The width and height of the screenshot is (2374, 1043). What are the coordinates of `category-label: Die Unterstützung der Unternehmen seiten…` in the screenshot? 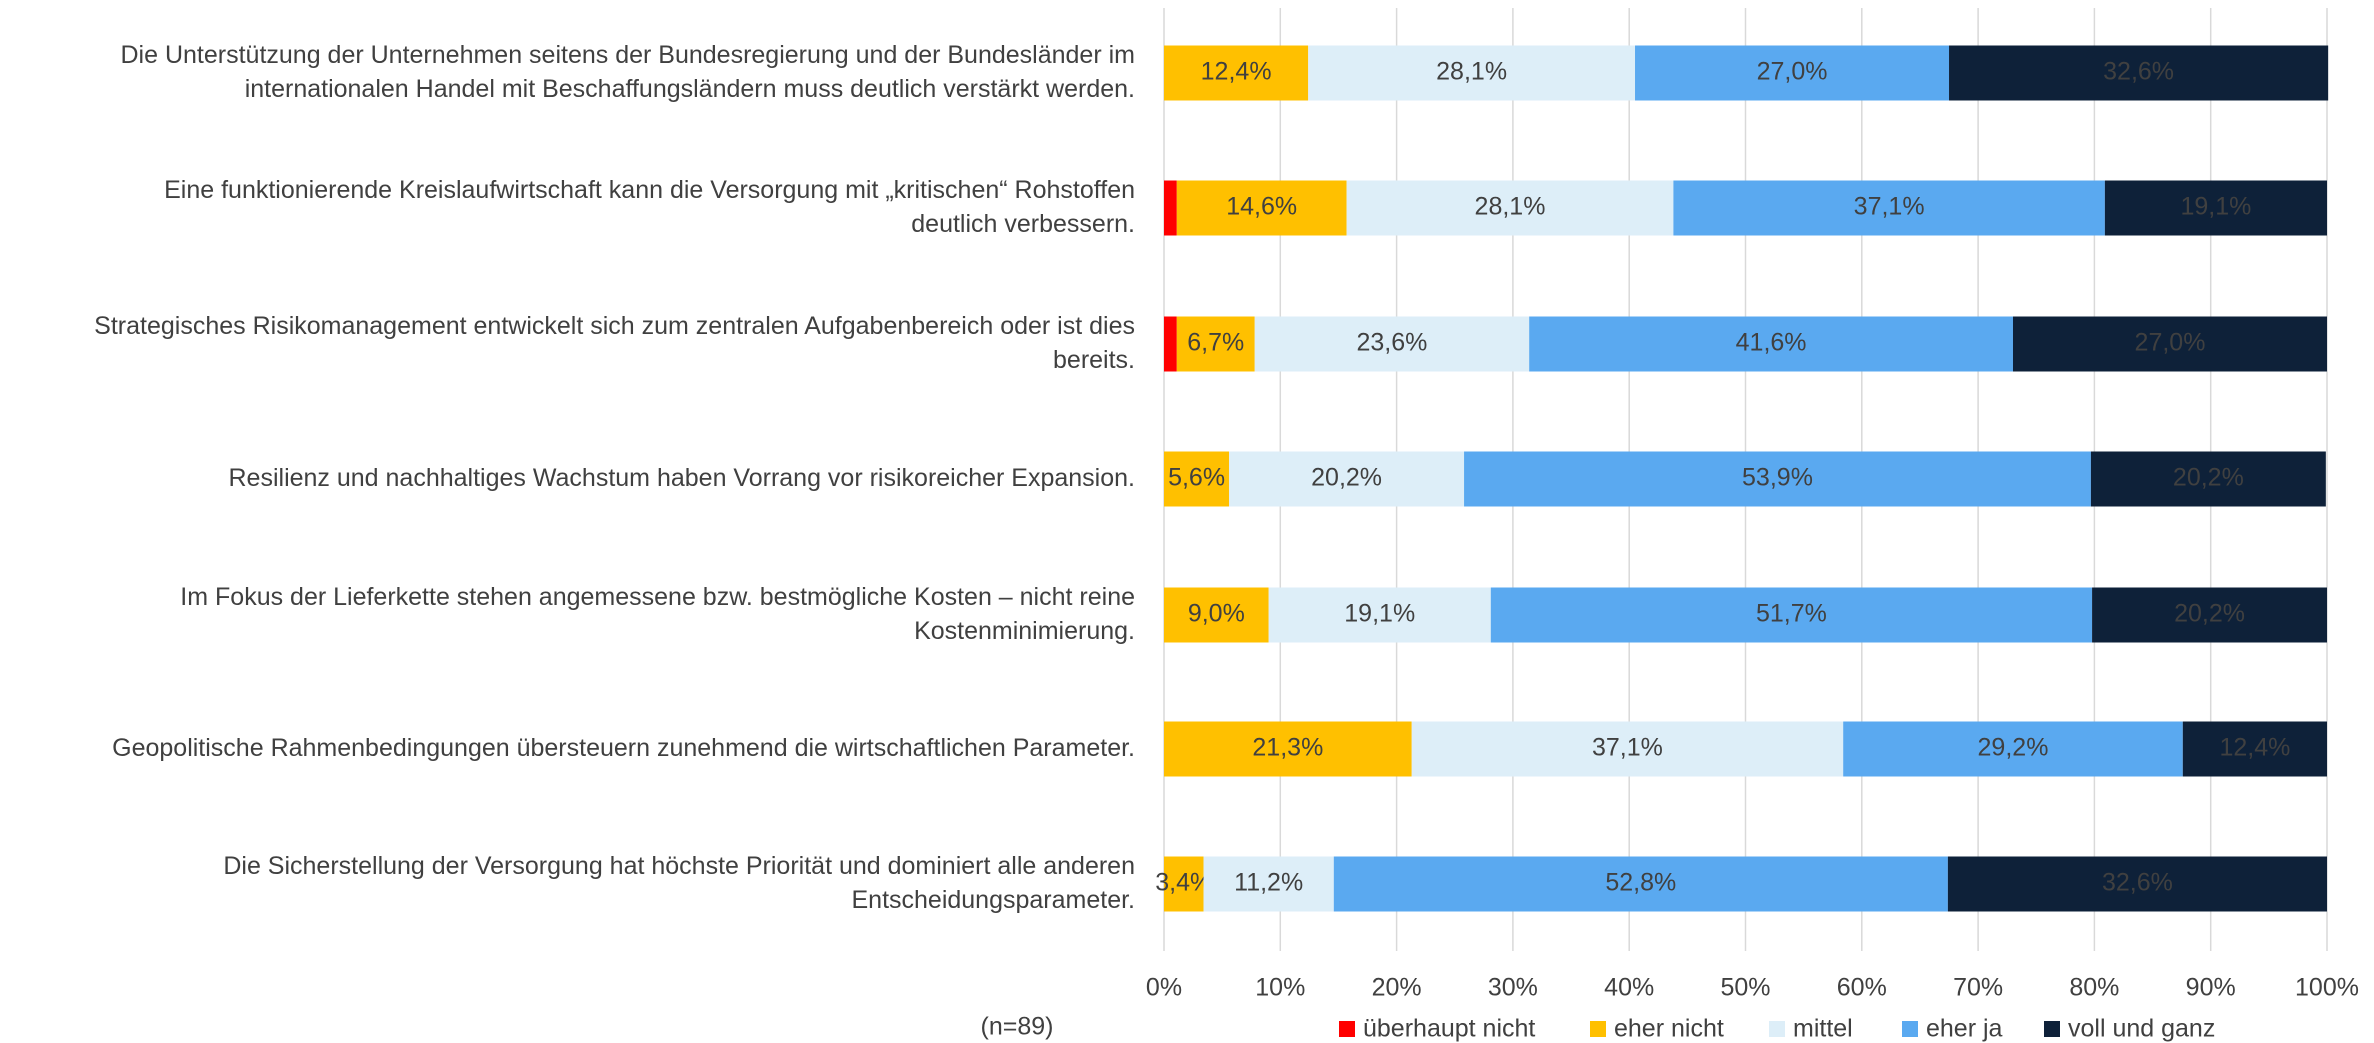 It's located at (628, 72).